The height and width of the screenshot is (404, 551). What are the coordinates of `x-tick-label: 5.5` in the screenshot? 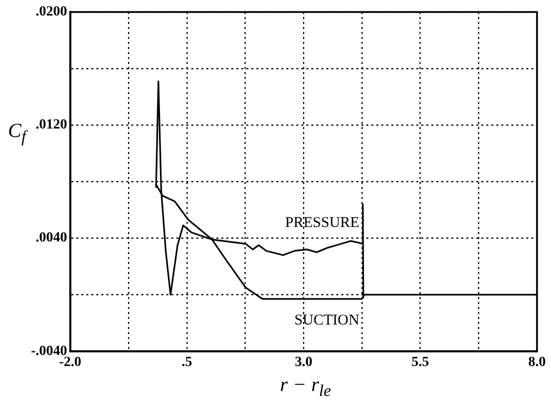 It's located at (421, 362).